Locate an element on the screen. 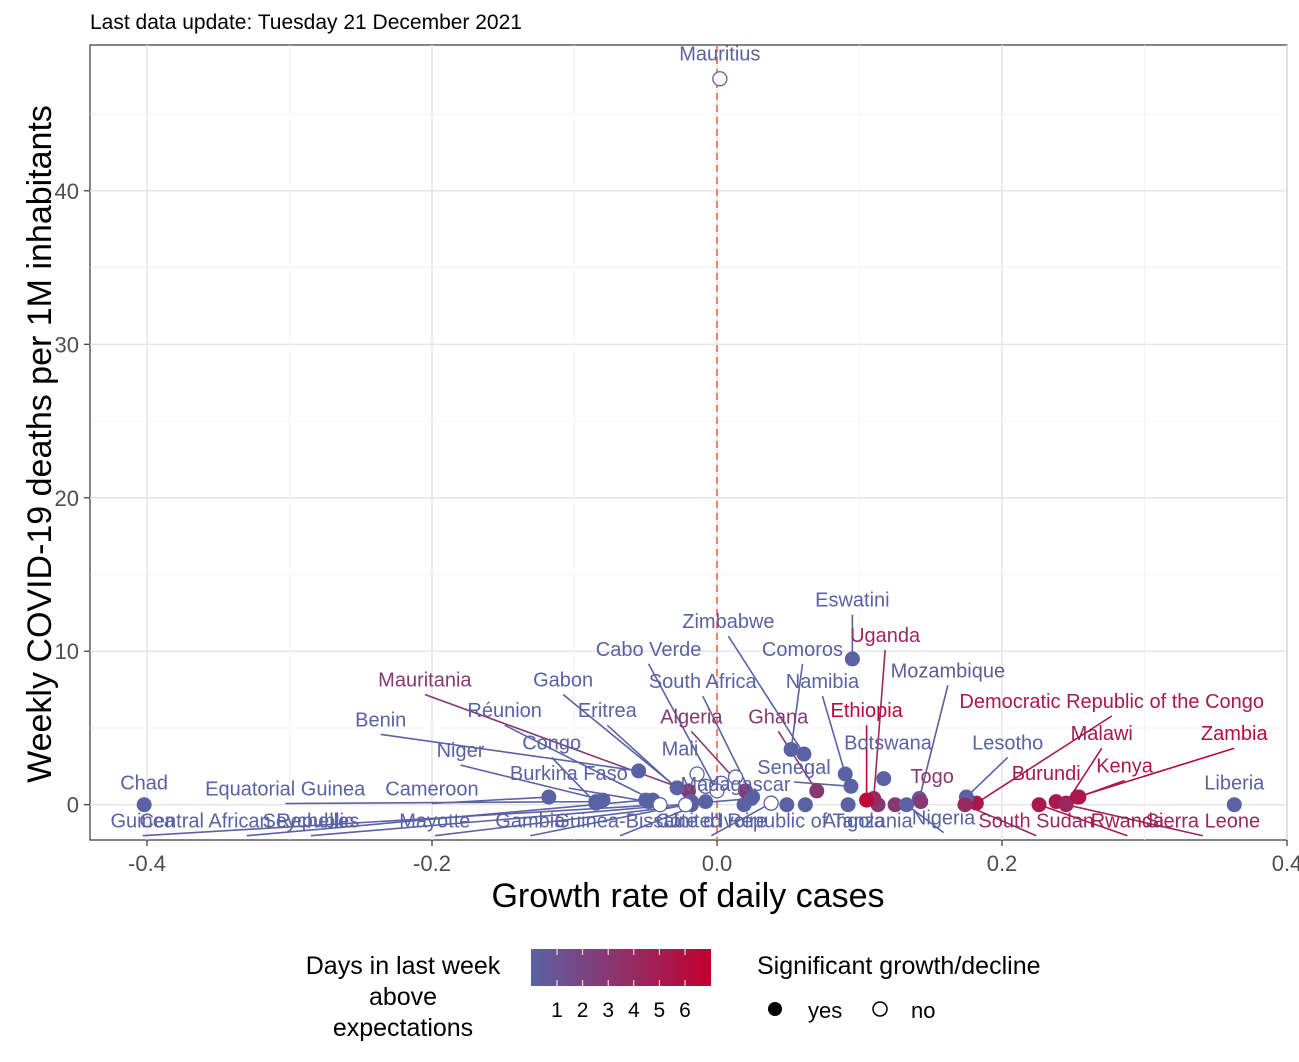 Image resolution: width=1299 pixels, height=1062 pixels. point-label-eritrea: Eritrea is located at coordinates (608, 711).